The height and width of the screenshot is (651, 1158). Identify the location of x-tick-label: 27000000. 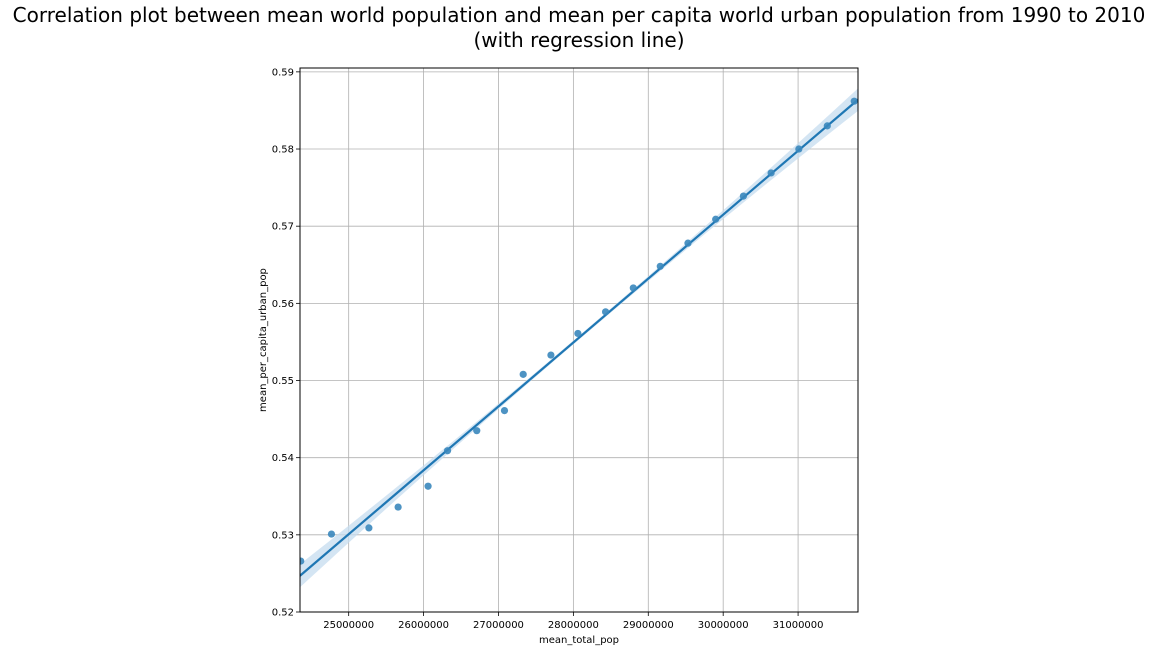
(498, 625).